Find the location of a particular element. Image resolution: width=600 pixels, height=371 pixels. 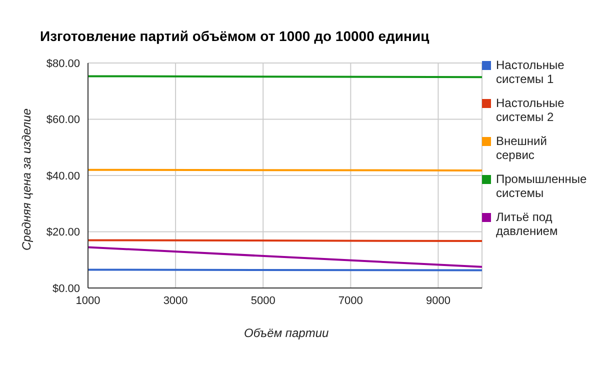

y-tick-label: $0.00 is located at coordinates (66, 288).